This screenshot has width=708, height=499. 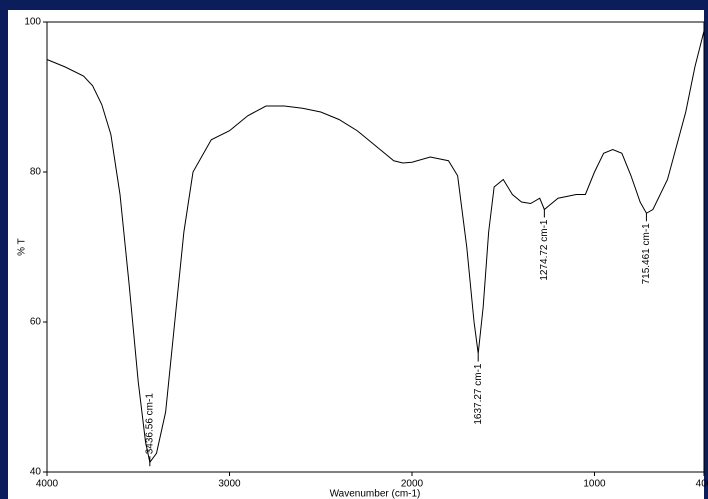 I want to click on peak-label: 1274.72 cm-1, so click(x=544, y=250).